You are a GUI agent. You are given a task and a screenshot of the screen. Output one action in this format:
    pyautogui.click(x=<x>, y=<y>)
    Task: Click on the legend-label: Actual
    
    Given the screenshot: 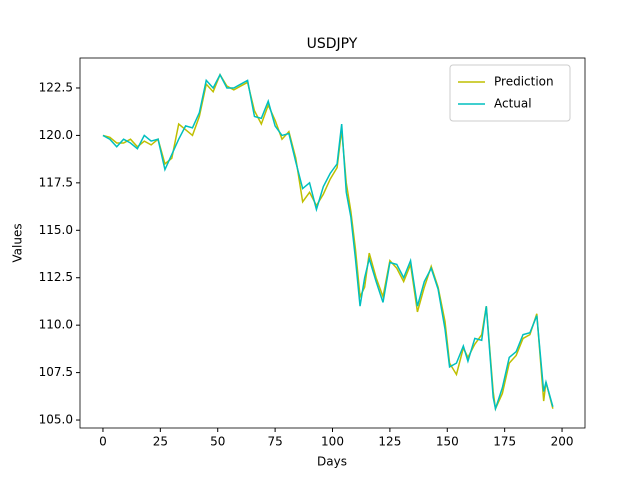 What is the action you would take?
    pyautogui.click(x=513, y=104)
    